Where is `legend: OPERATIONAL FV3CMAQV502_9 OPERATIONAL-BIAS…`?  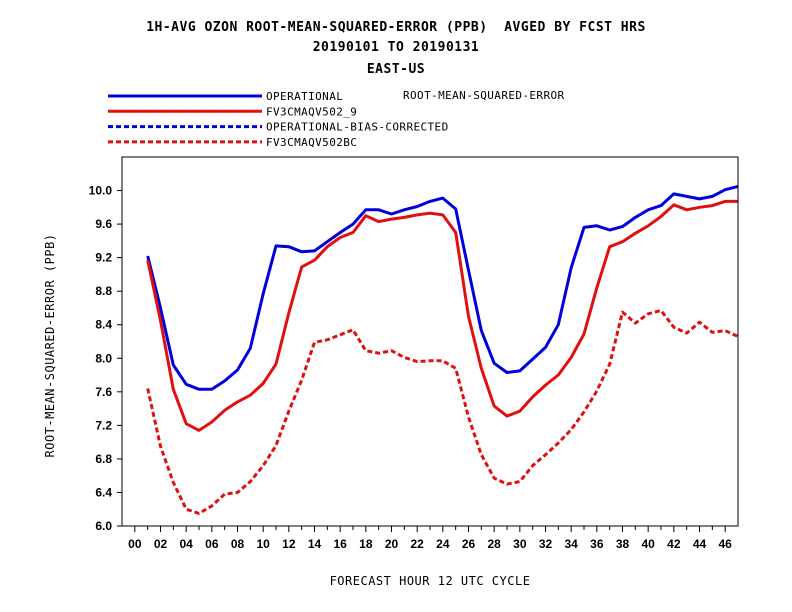 legend: OPERATIONAL FV3CMAQV502_9 OPERATIONAL-BIAS… is located at coordinates (278, 119).